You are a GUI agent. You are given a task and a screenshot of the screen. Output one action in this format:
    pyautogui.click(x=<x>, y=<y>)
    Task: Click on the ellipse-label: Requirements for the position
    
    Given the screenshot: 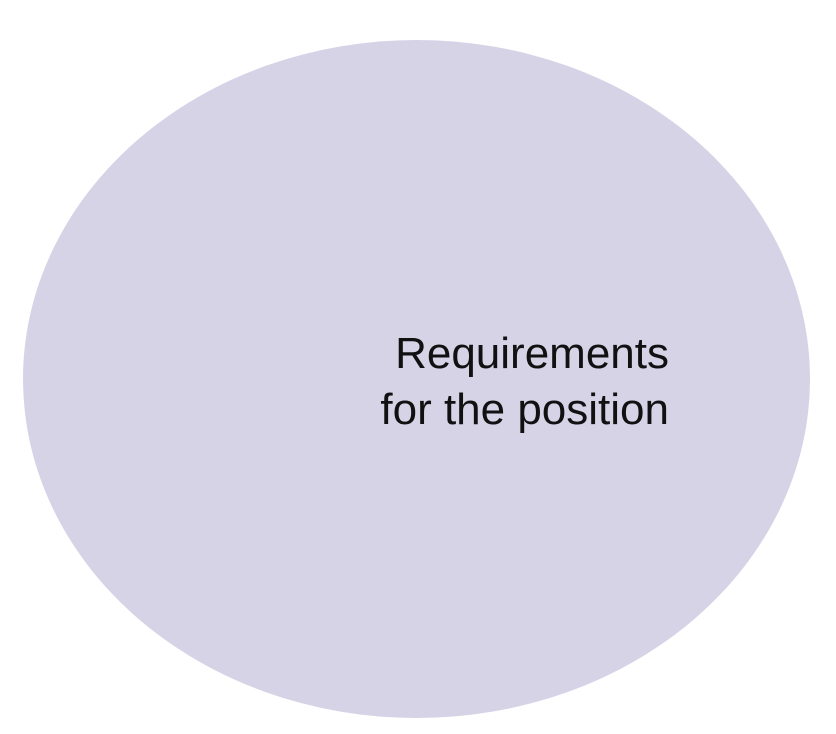 What is the action you would take?
    pyautogui.click(x=484, y=382)
    